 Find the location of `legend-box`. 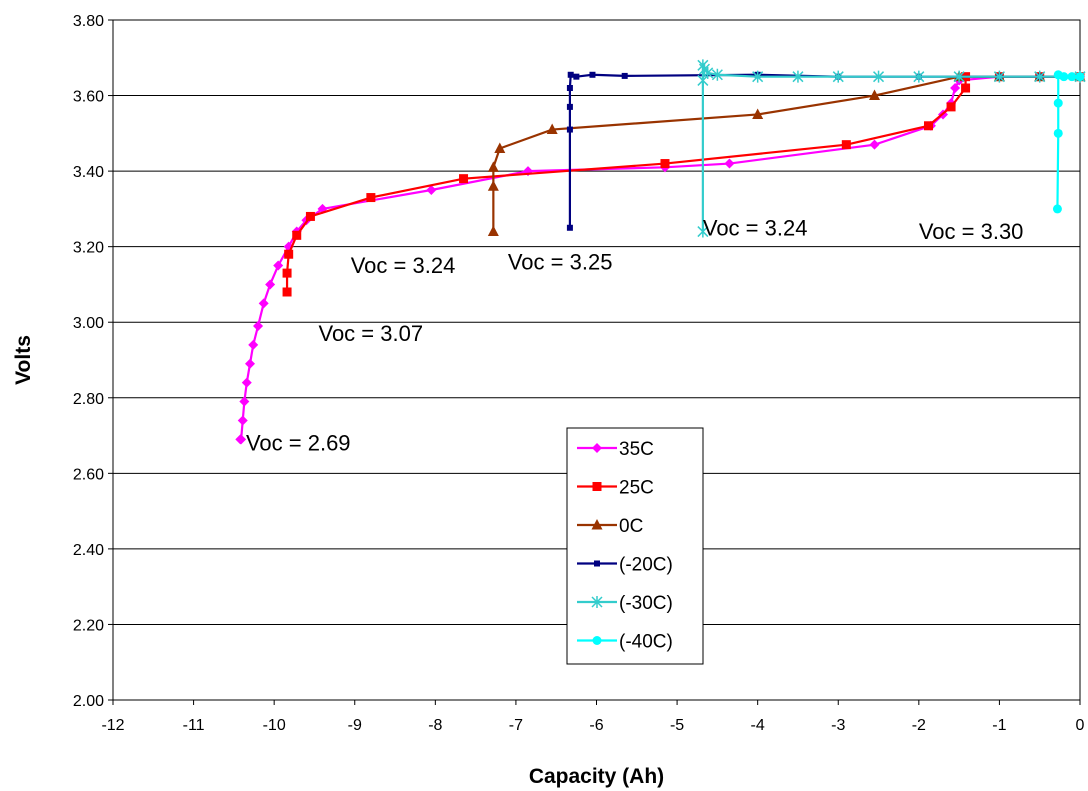

legend-box is located at coordinates (635, 546).